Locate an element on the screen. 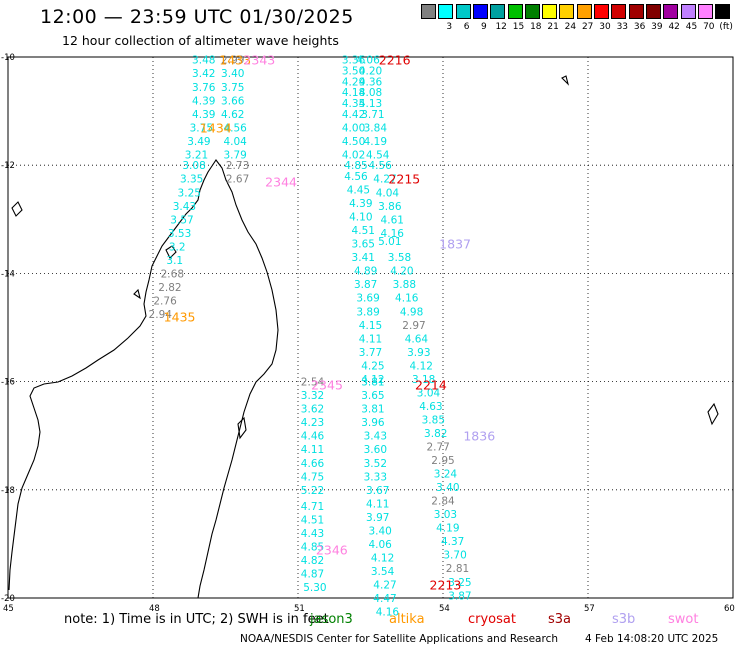  wave-height-label: 3.79 is located at coordinates (234, 155).